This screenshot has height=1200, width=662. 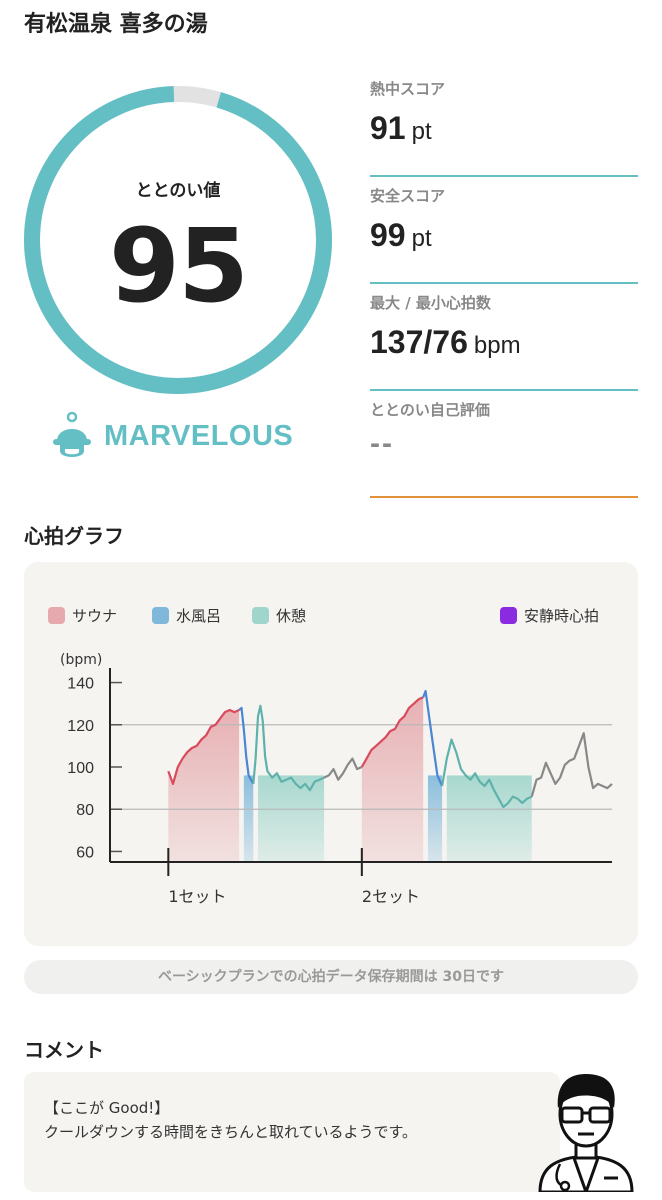 What do you see at coordinates (197, 896) in the screenshot?
I see `set-label-0: 1セット` at bounding box center [197, 896].